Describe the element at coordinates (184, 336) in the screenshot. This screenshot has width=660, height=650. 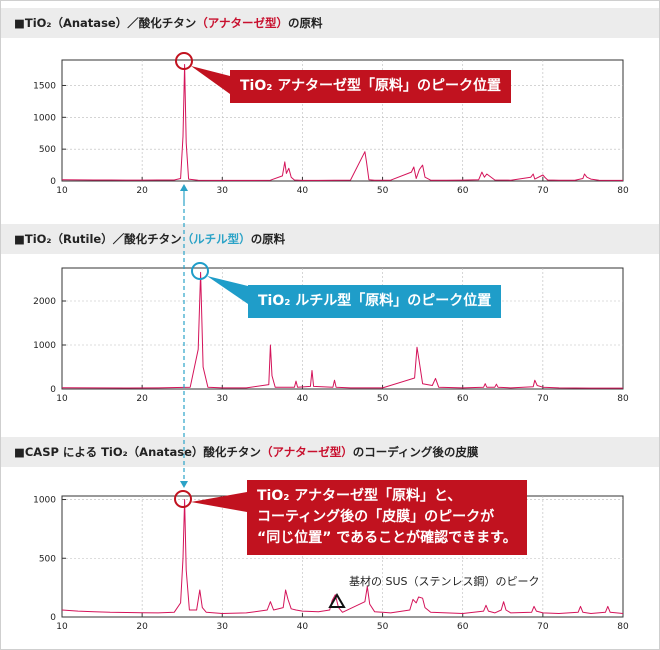
I see `alignment-guide` at that location.